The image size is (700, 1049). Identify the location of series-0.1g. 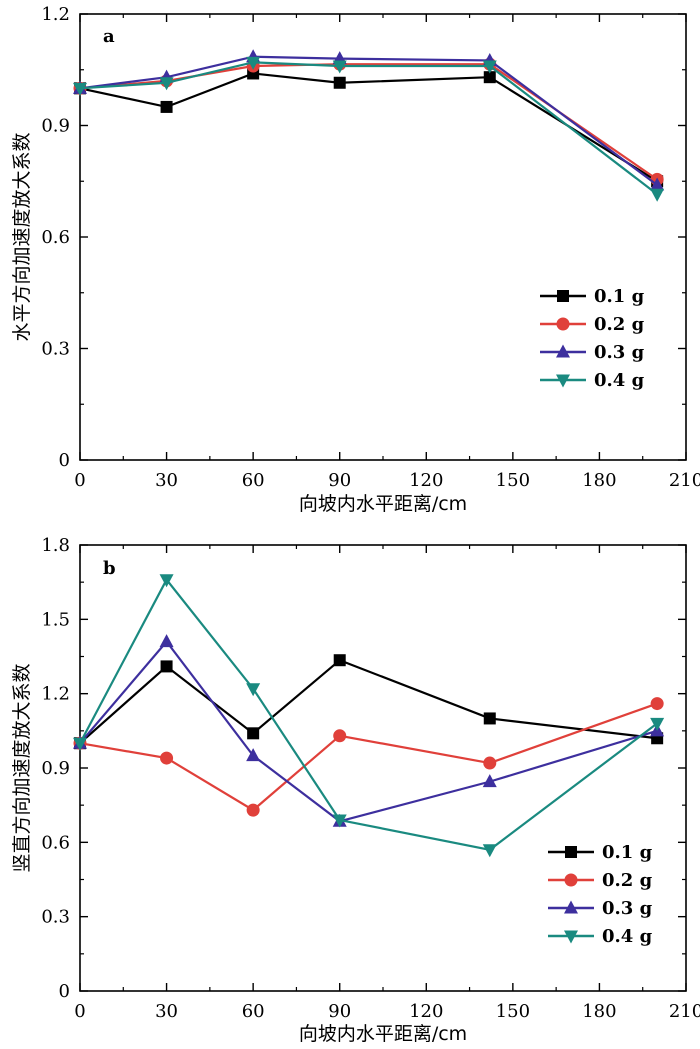
(369, 702).